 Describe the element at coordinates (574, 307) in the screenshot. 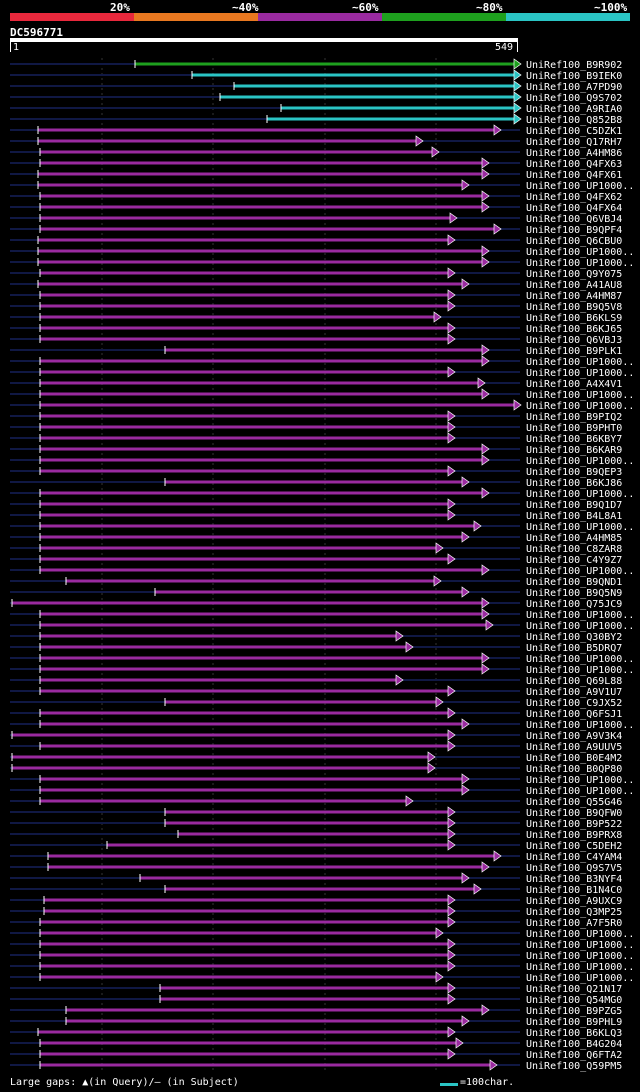

I see `hit-label: UniRef100_B9Q5V8` at that location.